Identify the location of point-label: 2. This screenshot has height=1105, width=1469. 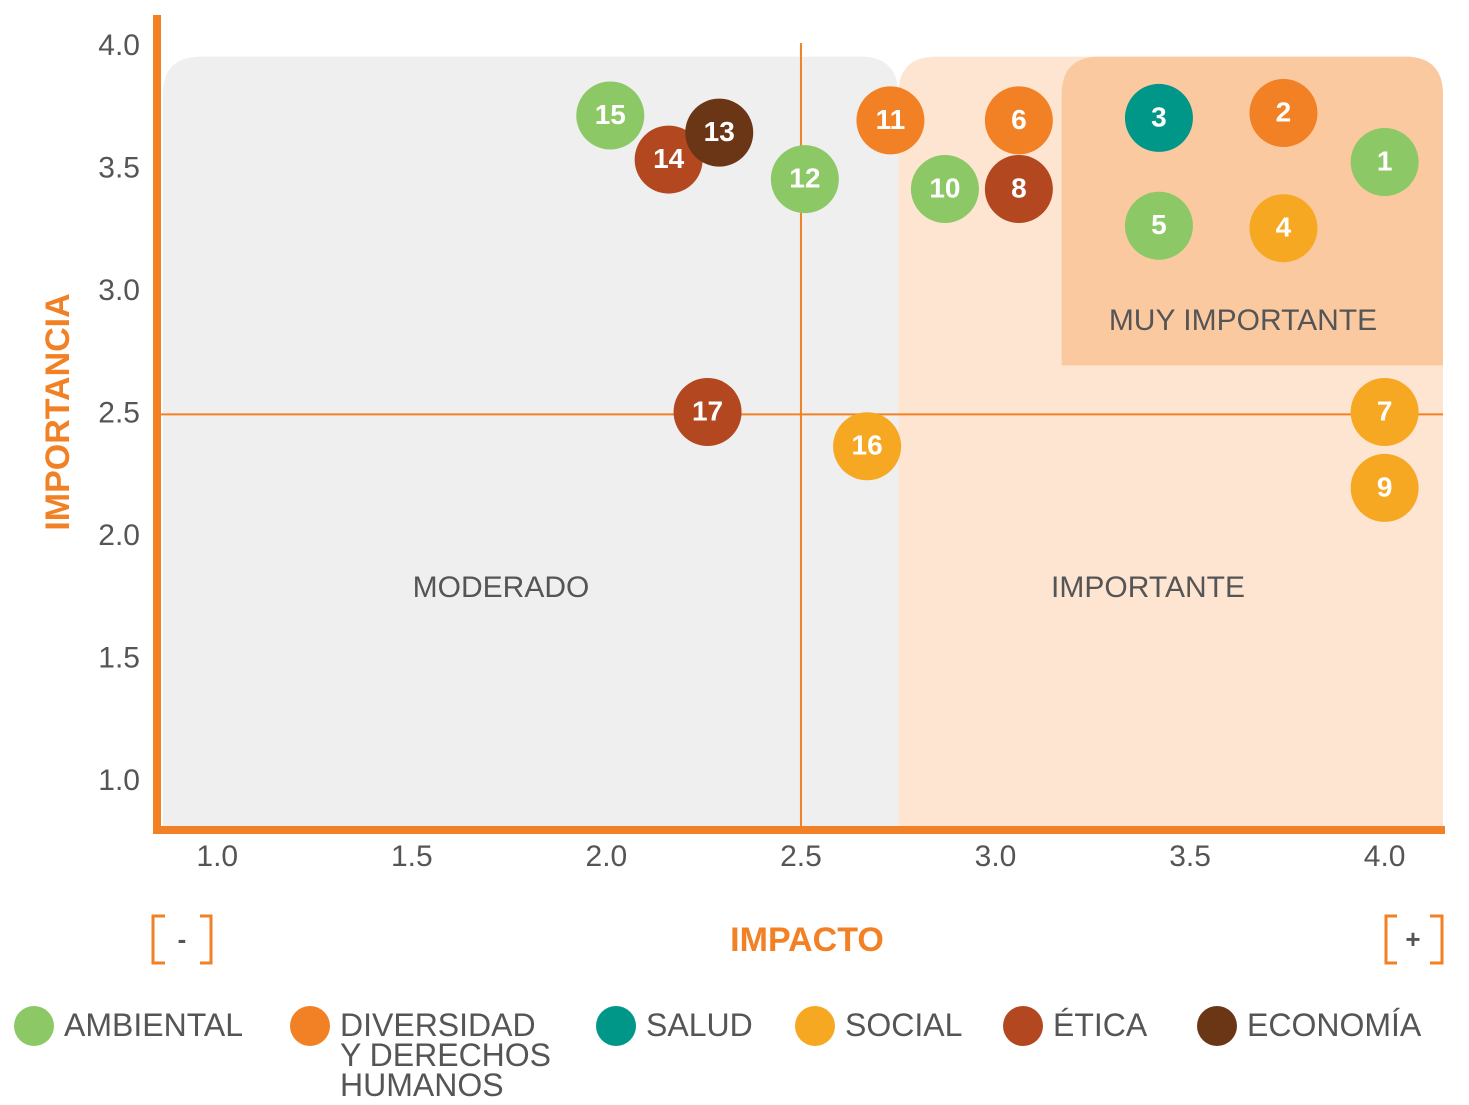
(1284, 111).